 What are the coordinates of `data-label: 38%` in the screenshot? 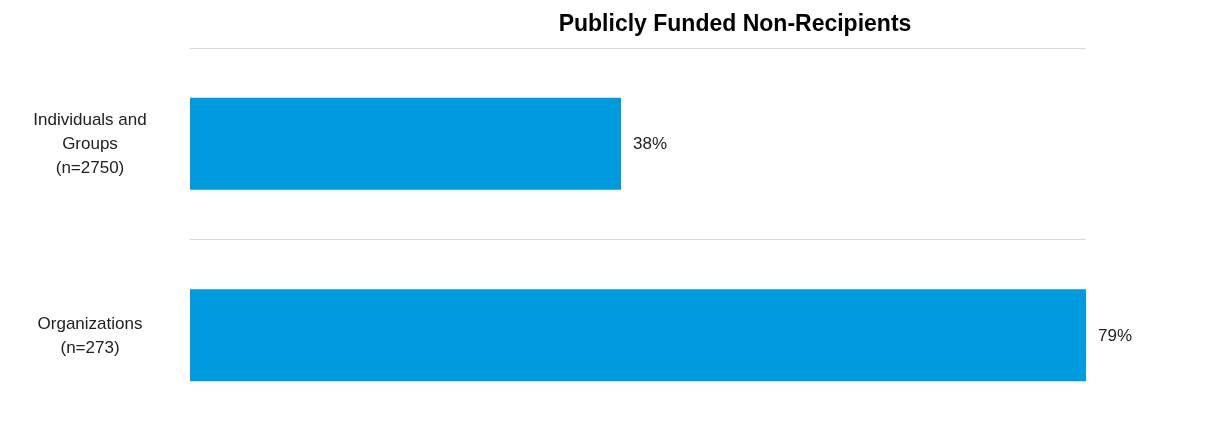 It's located at (650, 144).